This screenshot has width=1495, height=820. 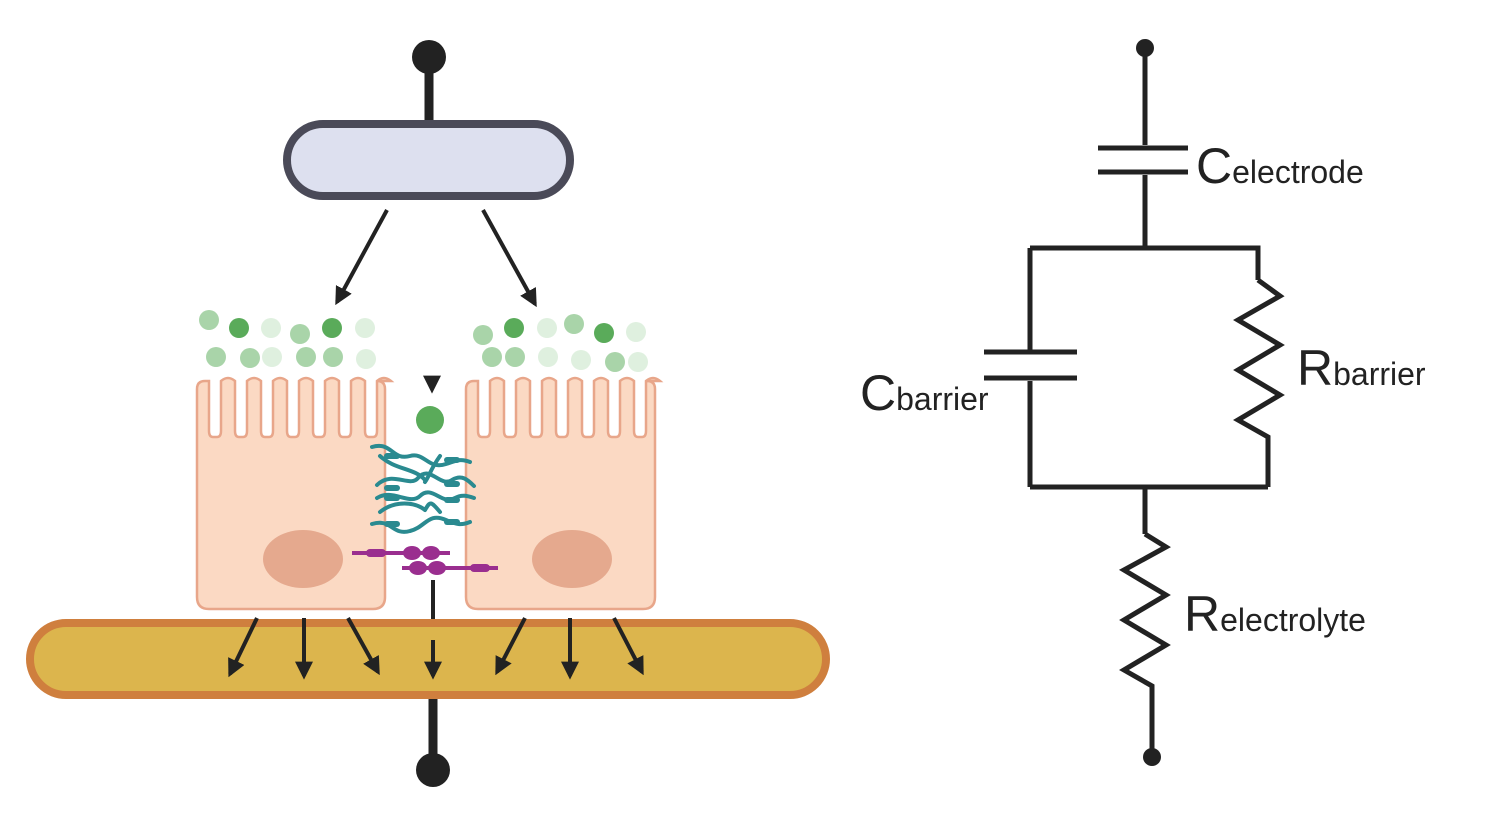 I want to click on basolateral-arrows, so click(x=436, y=648).